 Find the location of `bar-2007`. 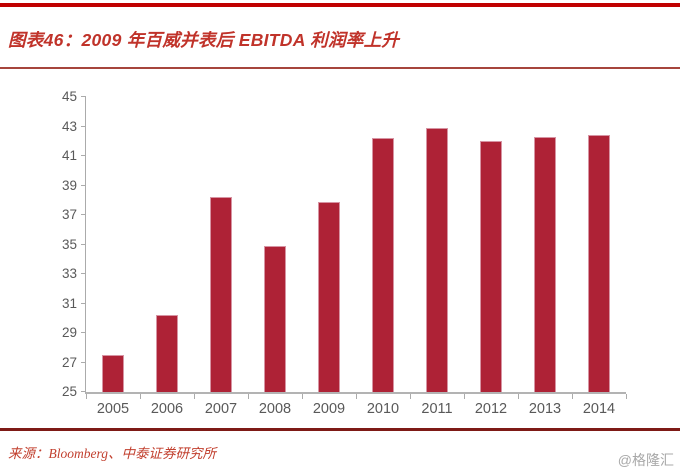

bar-2007 is located at coordinates (221, 294).